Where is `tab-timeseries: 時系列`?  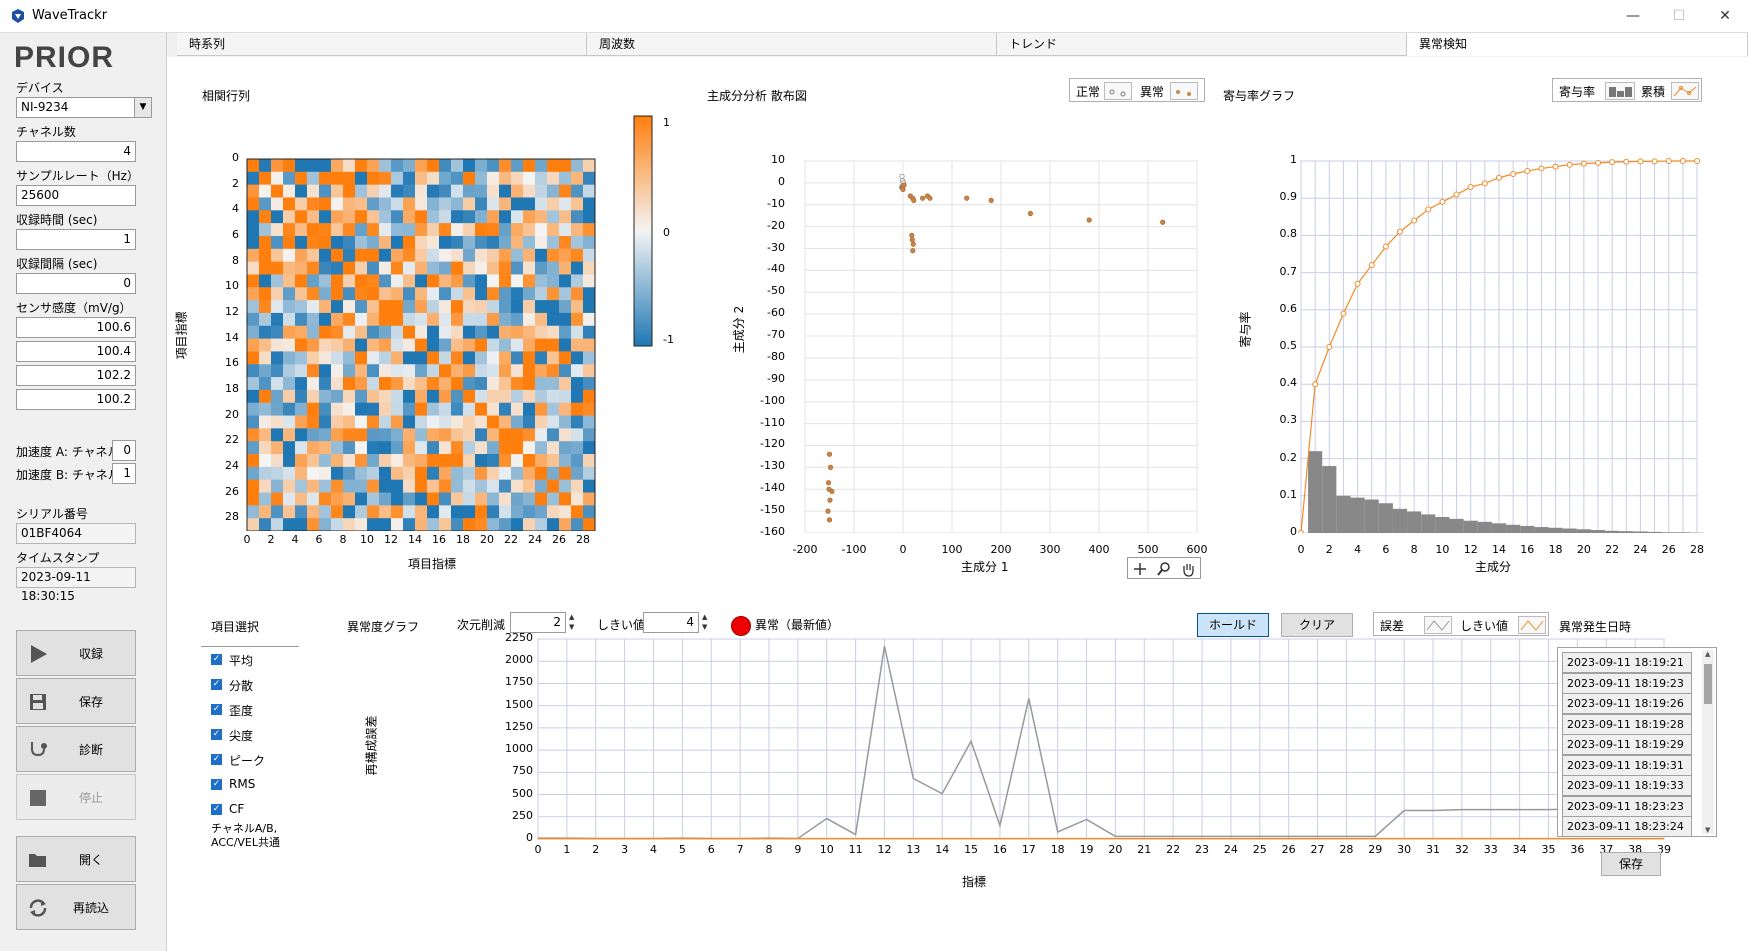 tab-timeseries: 時系列 is located at coordinates (382, 44).